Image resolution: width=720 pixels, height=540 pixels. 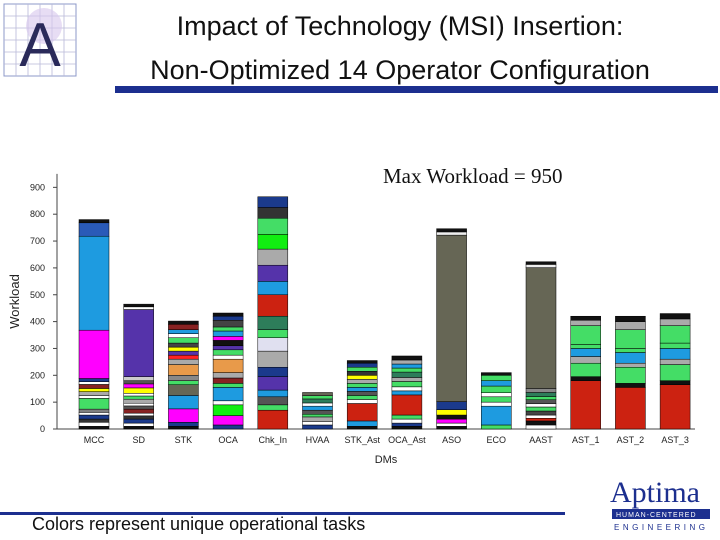 I want to click on y-tick-label: 300, so click(x=37, y=348).